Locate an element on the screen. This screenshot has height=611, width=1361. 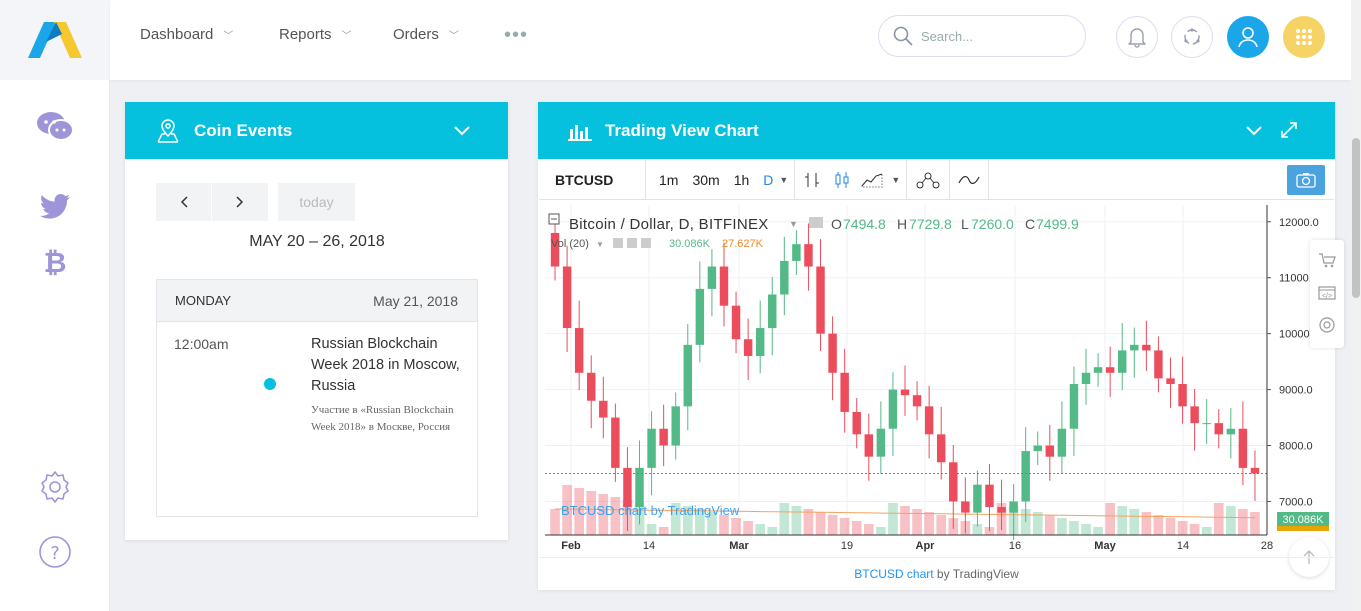
user-icon is located at coordinates (1248, 37).